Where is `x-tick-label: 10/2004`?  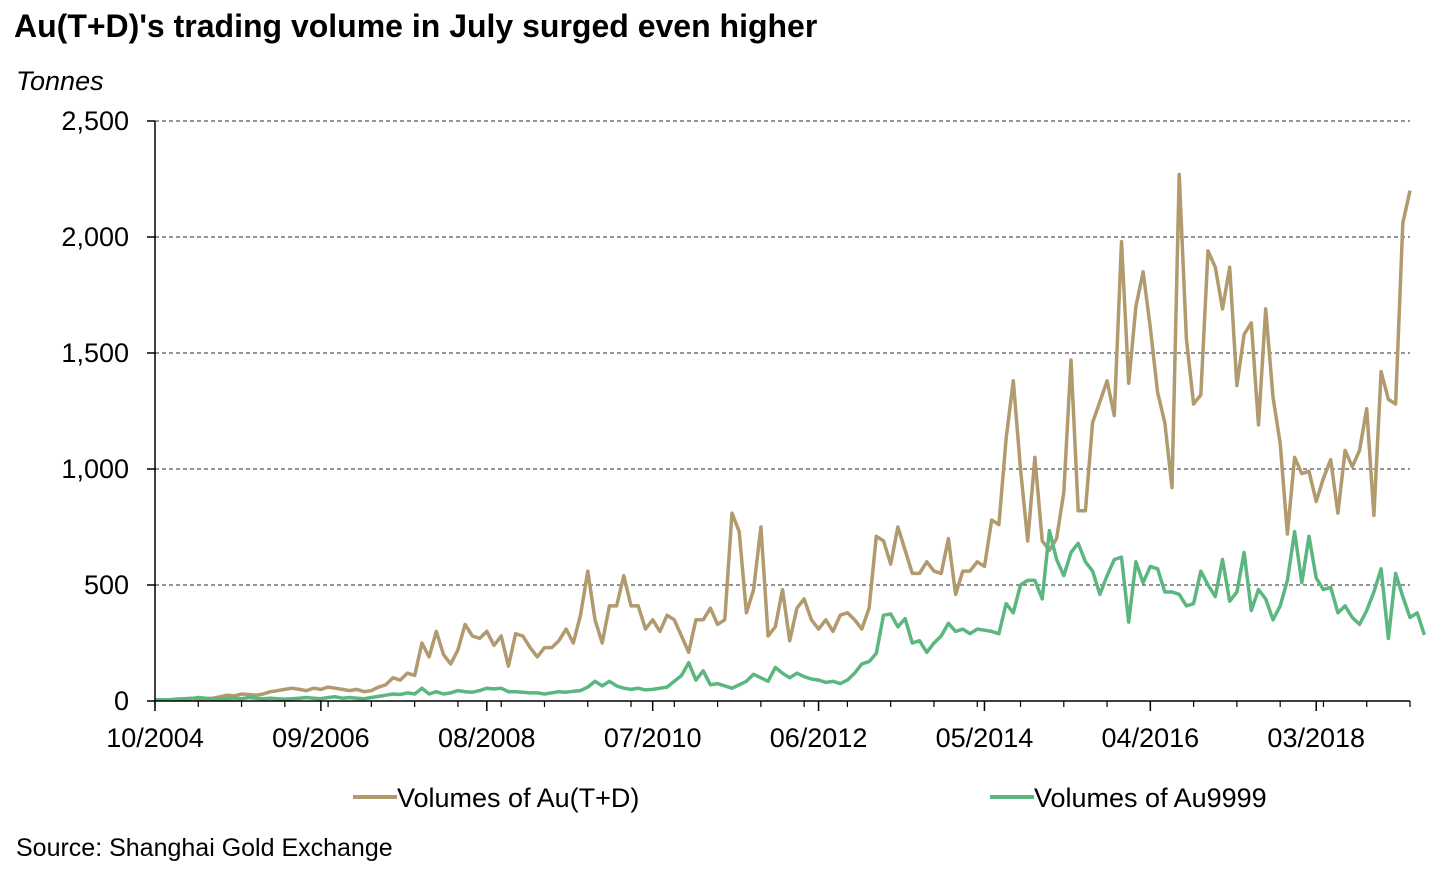
x-tick-label: 10/2004 is located at coordinates (155, 738).